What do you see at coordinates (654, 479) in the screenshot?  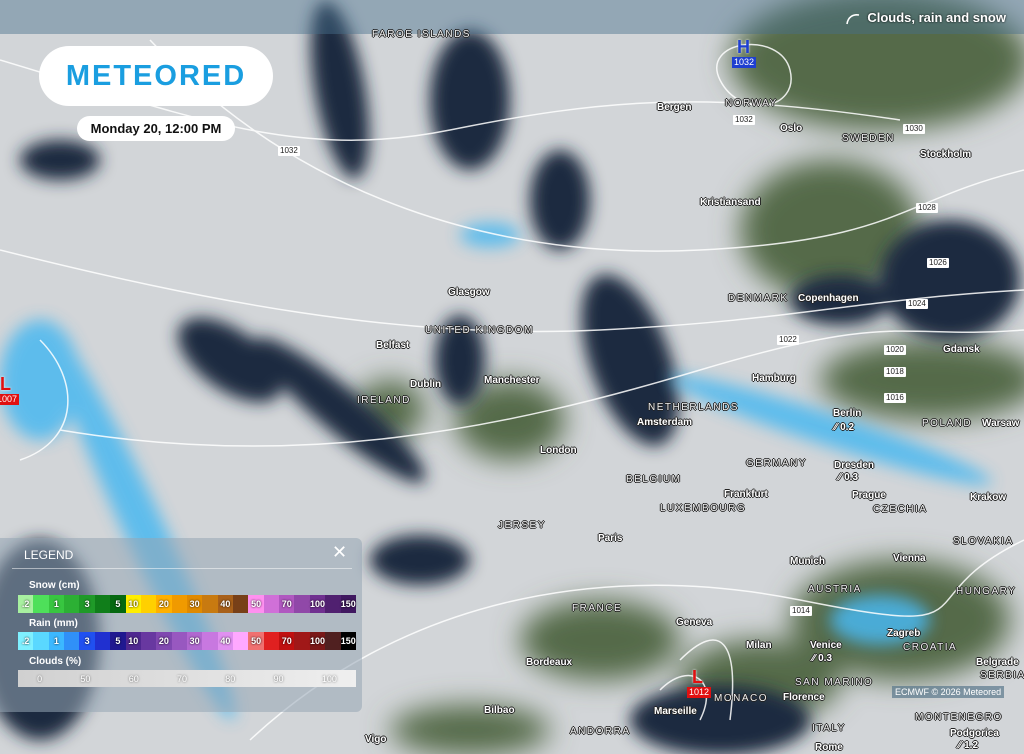 I see `country-label: BELGIUM` at bounding box center [654, 479].